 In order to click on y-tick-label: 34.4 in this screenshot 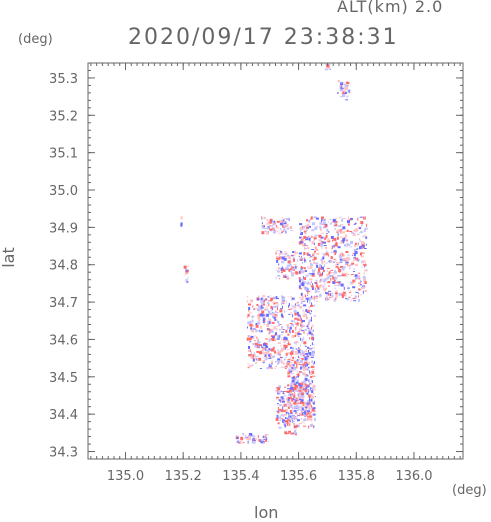, I will do `click(63, 415)`.